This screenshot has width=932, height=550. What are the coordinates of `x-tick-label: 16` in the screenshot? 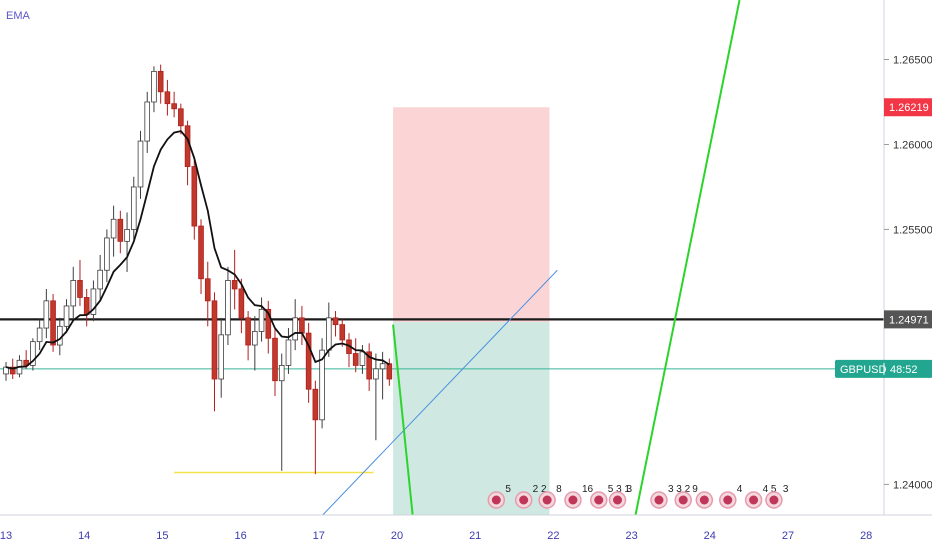 It's located at (240, 536).